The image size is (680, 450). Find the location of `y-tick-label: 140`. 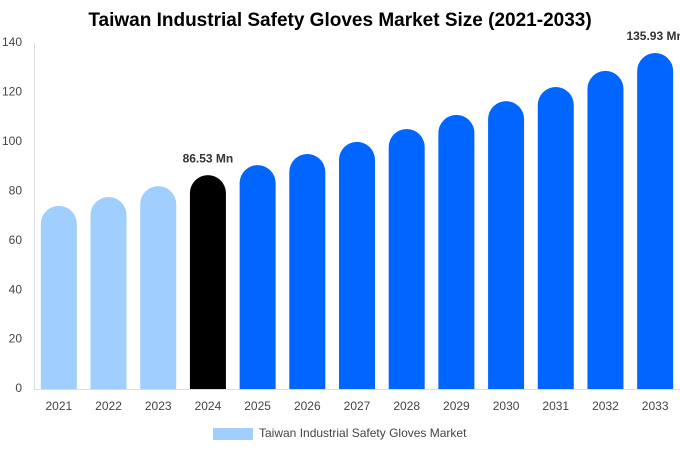

y-tick-label: 140 is located at coordinates (12, 42).